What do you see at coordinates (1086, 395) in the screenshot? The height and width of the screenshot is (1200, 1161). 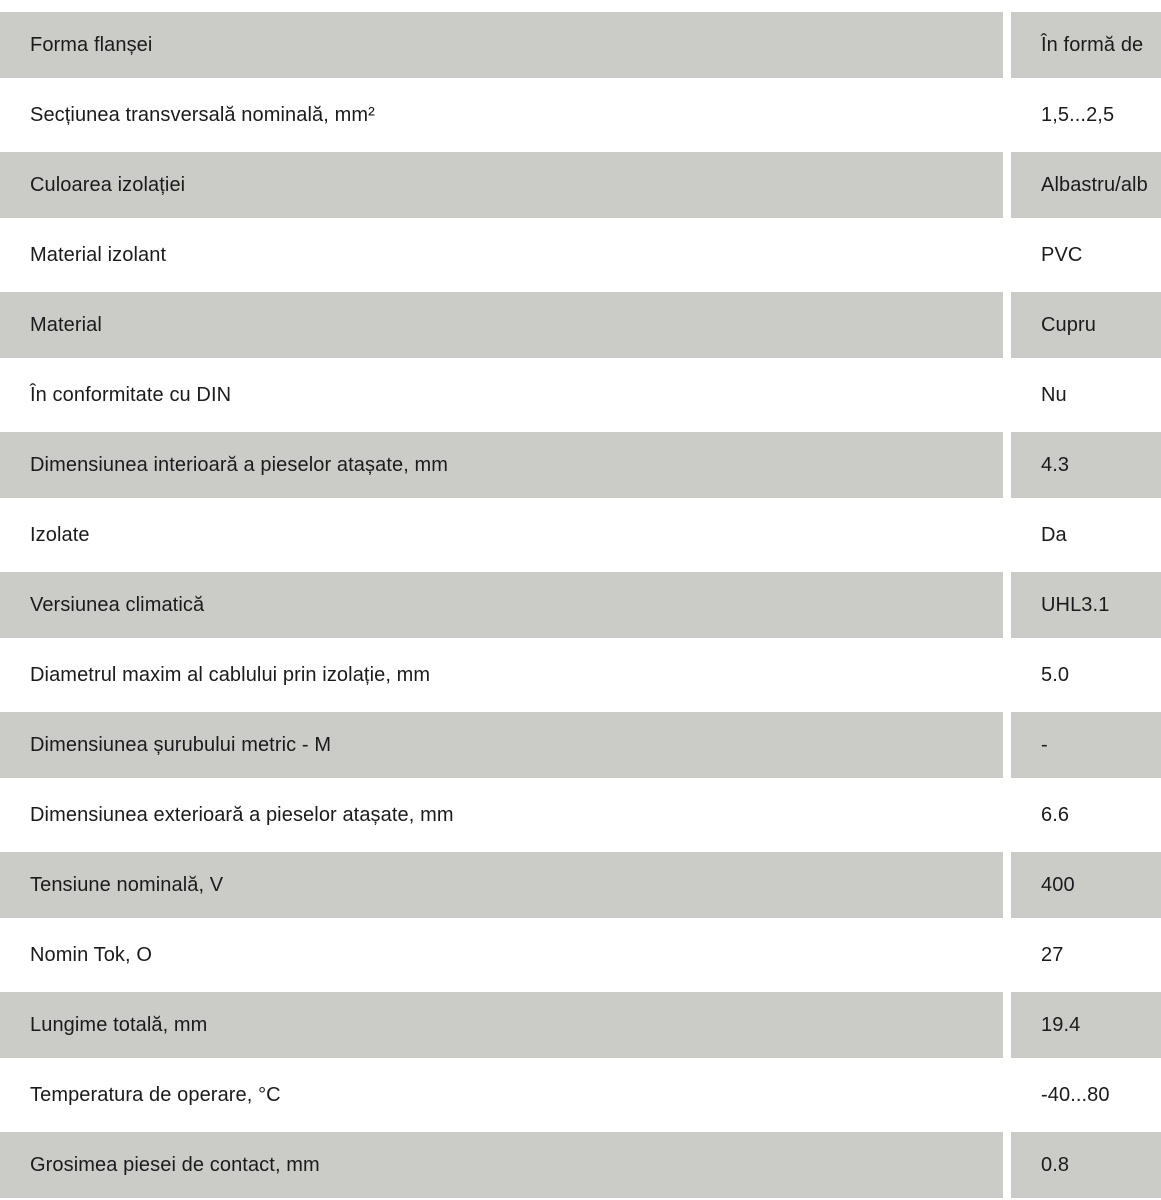 I see `spec-value: Nu` at bounding box center [1086, 395].